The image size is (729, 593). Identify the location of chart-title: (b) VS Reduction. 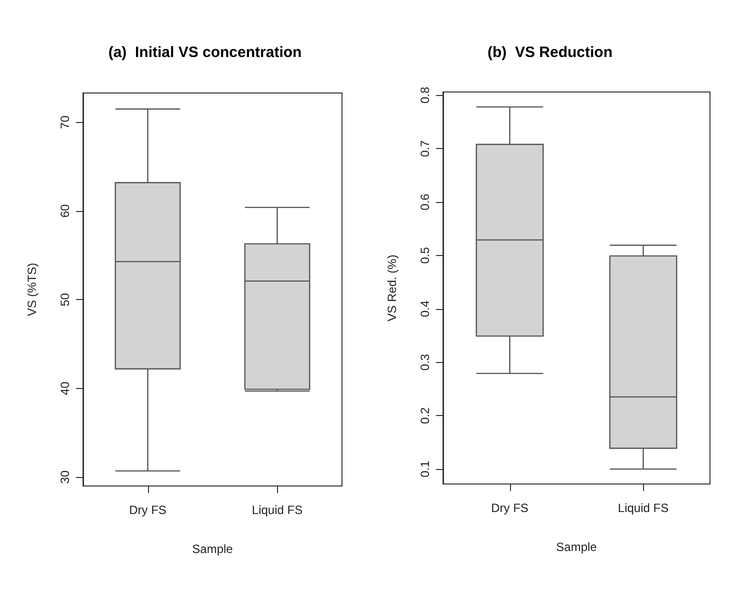
(550, 52).